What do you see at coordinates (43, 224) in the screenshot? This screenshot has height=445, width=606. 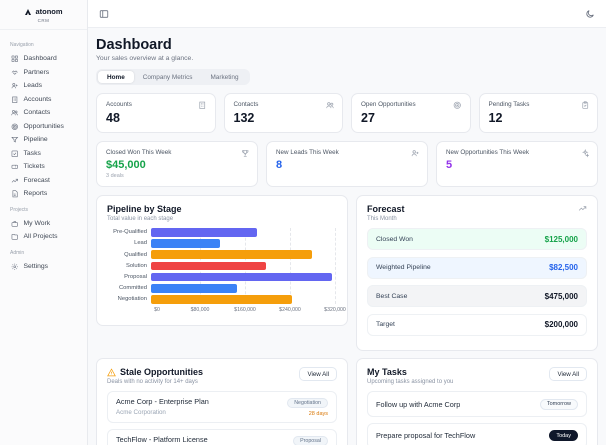 I see `sidebar-item-my-work: My Work` at bounding box center [43, 224].